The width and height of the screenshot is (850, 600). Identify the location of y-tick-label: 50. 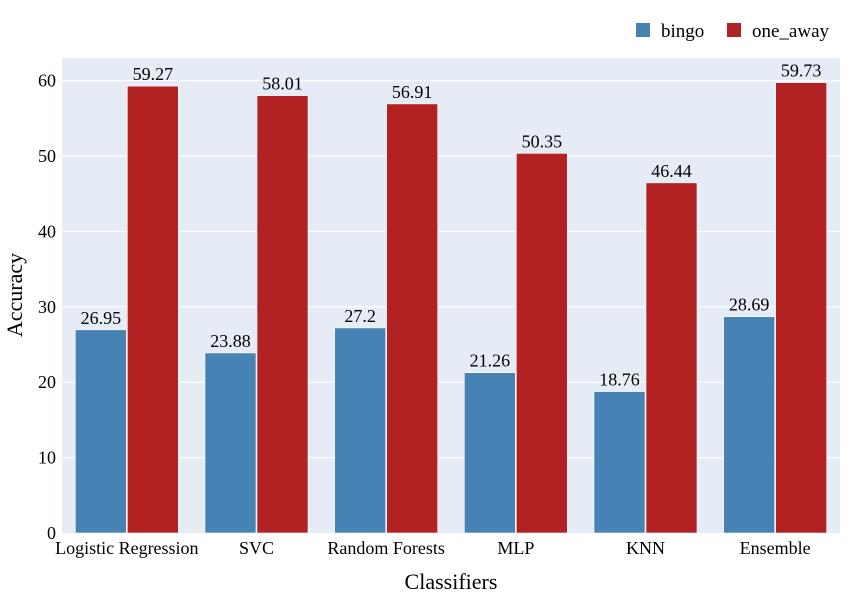
(47, 156).